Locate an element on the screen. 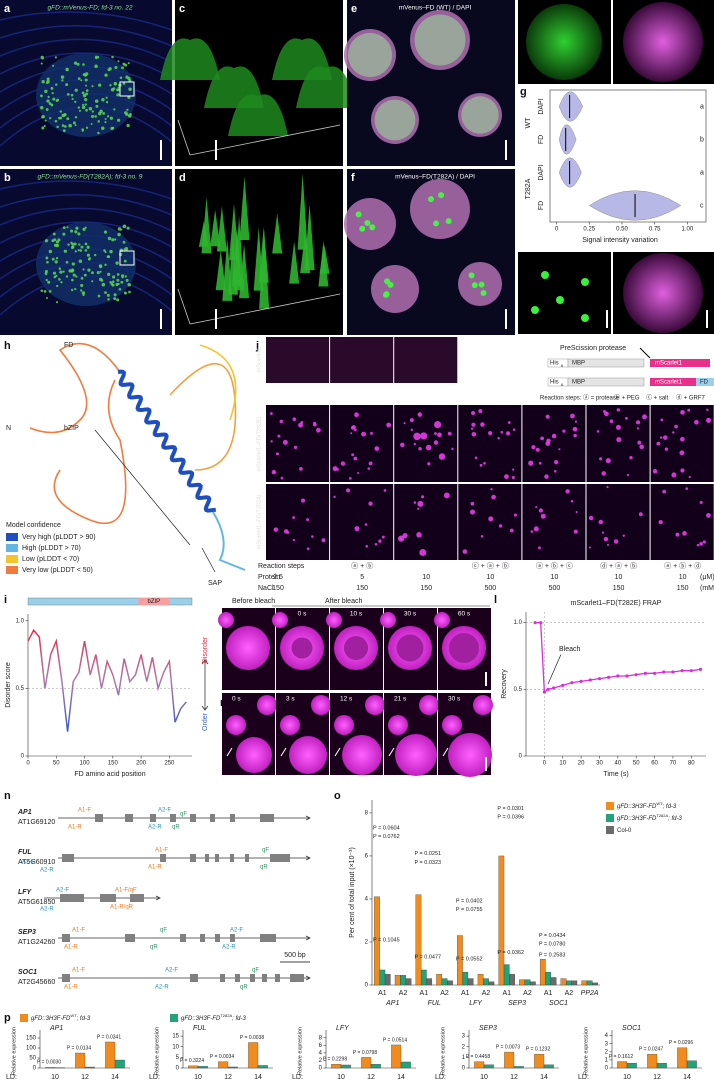 The height and width of the screenshot is (1084, 714). x-tick-label: 100 is located at coordinates (85, 764).